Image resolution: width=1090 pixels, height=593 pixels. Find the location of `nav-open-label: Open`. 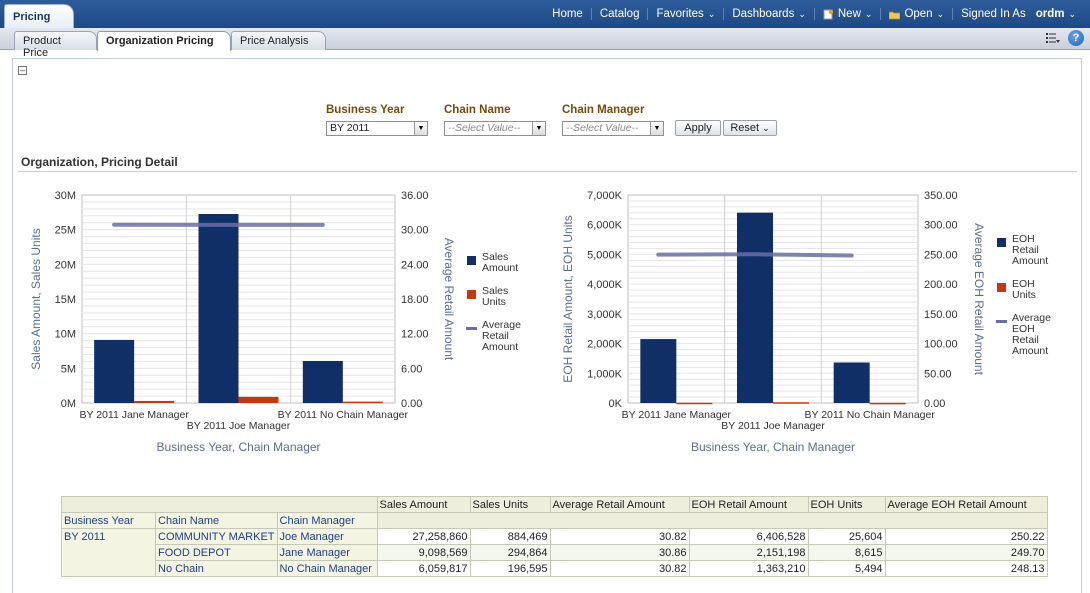

nav-open-label: Open is located at coordinates (918, 14).